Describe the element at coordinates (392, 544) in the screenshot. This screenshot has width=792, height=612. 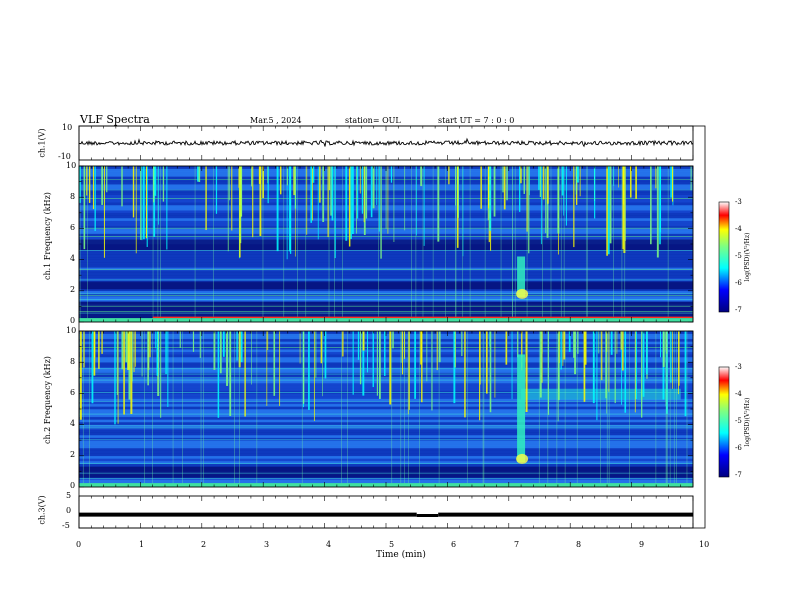
I see `time-tick: 5` at that location.